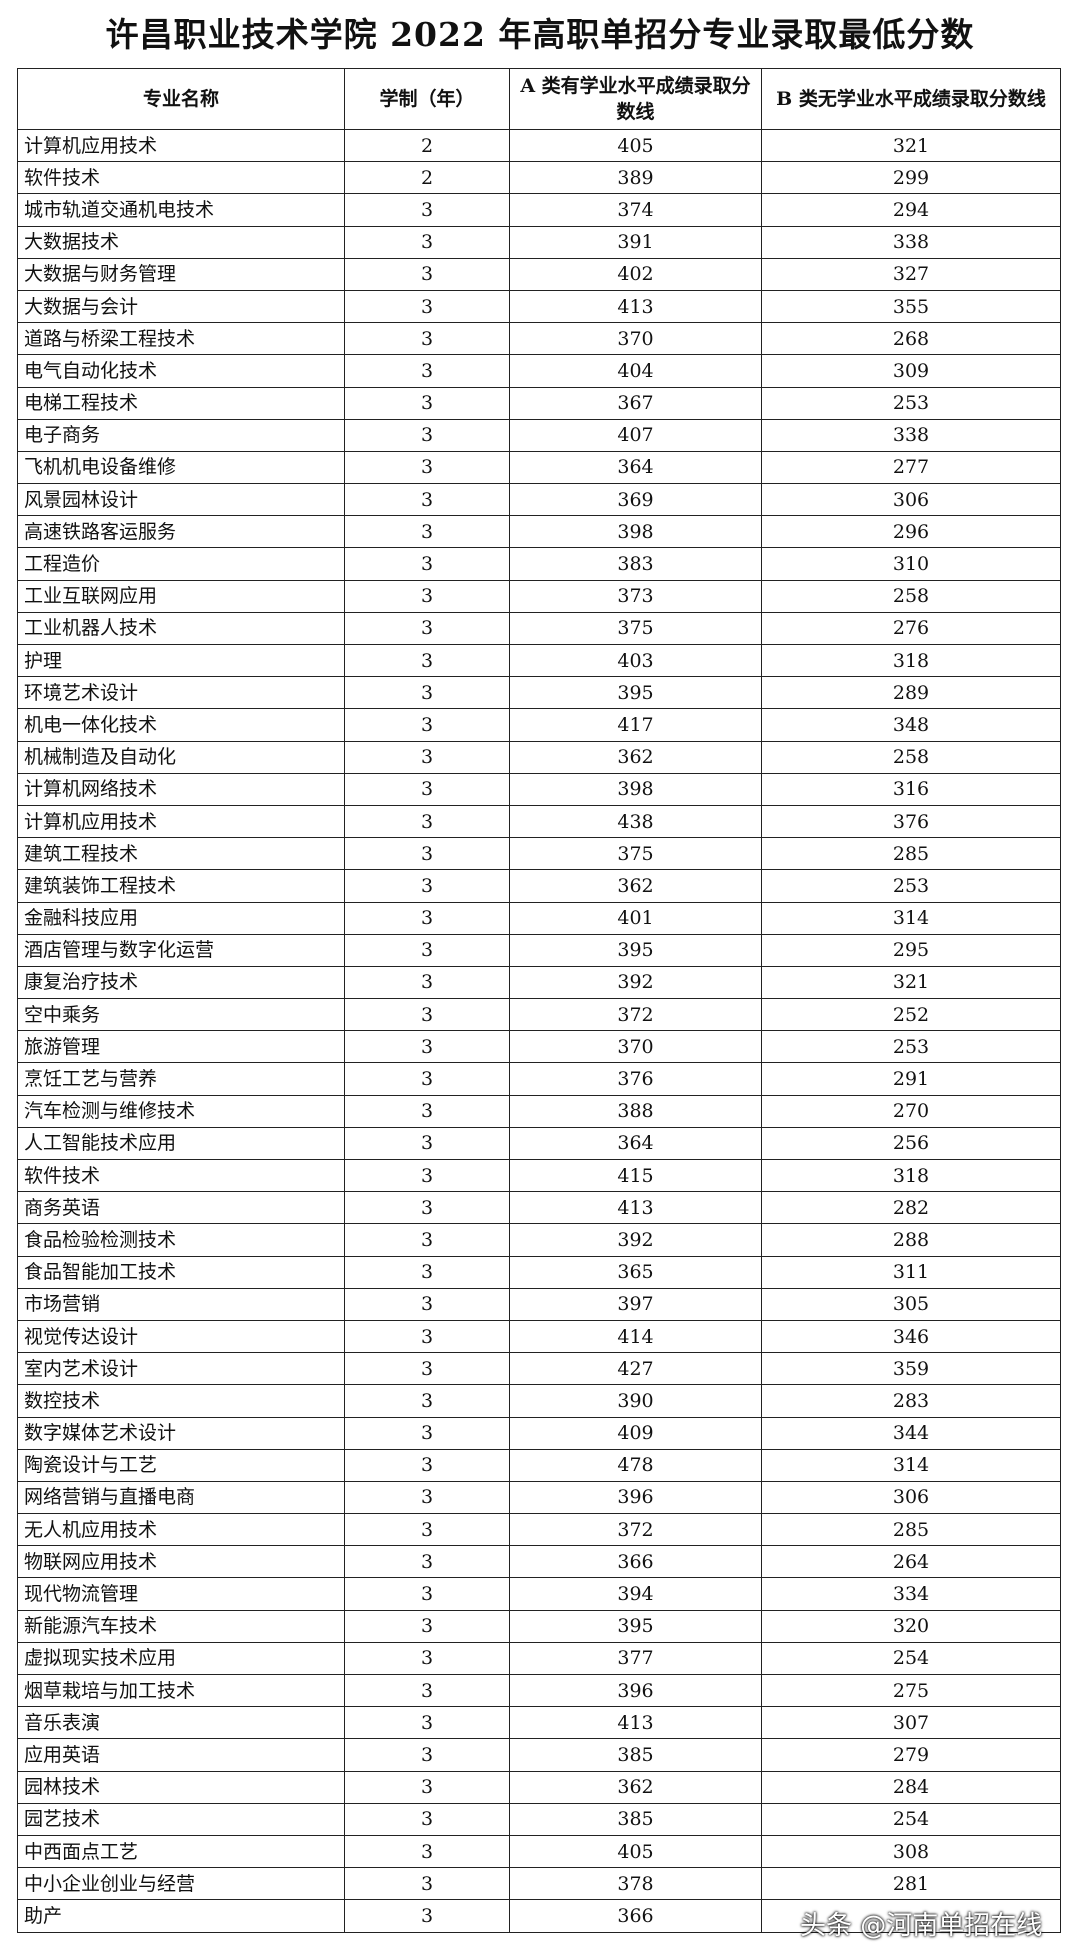 Image resolution: width=1080 pixels, height=1949 pixels. I want to click on cell: 327, so click(911, 274).